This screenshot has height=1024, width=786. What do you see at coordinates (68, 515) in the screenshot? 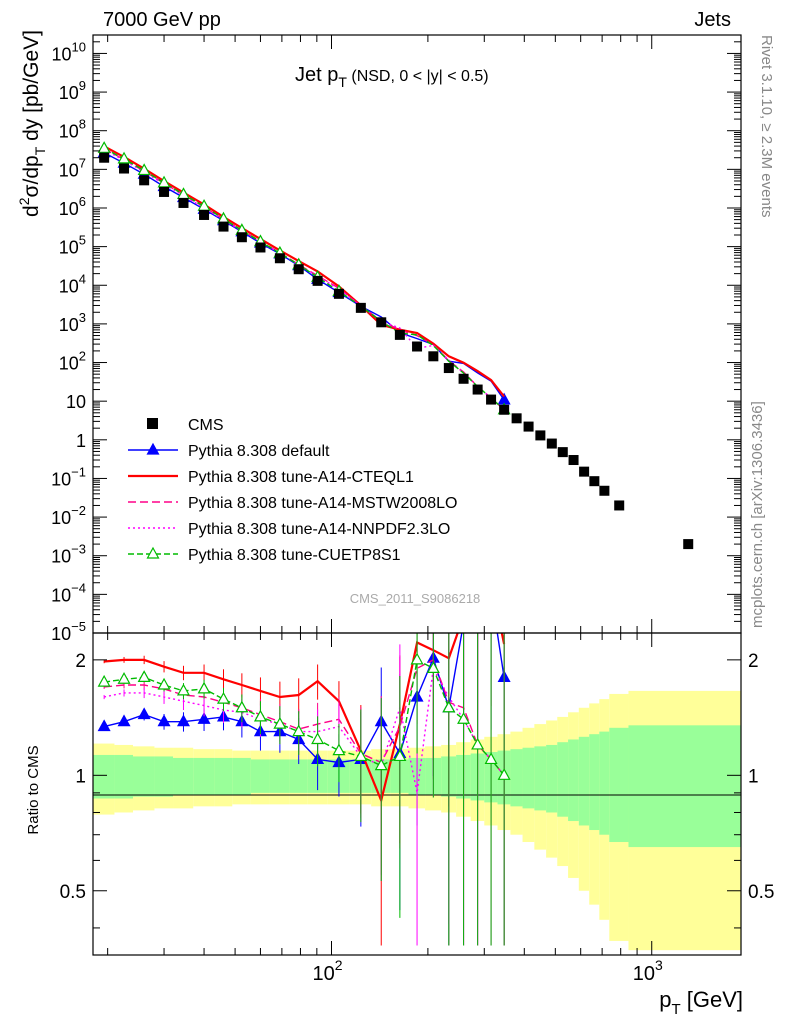
I see `y-tick-label: 10⁻²` at bounding box center [68, 515].